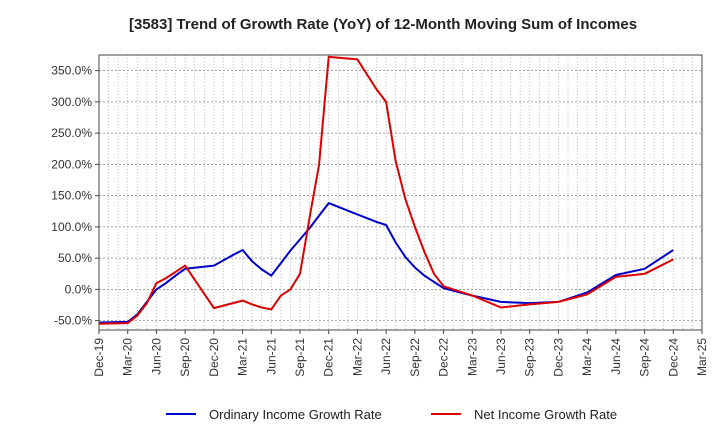 The image size is (720, 440). Describe the element at coordinates (71, 71) in the screenshot. I see `y-tick-label: 350.0%` at that location.